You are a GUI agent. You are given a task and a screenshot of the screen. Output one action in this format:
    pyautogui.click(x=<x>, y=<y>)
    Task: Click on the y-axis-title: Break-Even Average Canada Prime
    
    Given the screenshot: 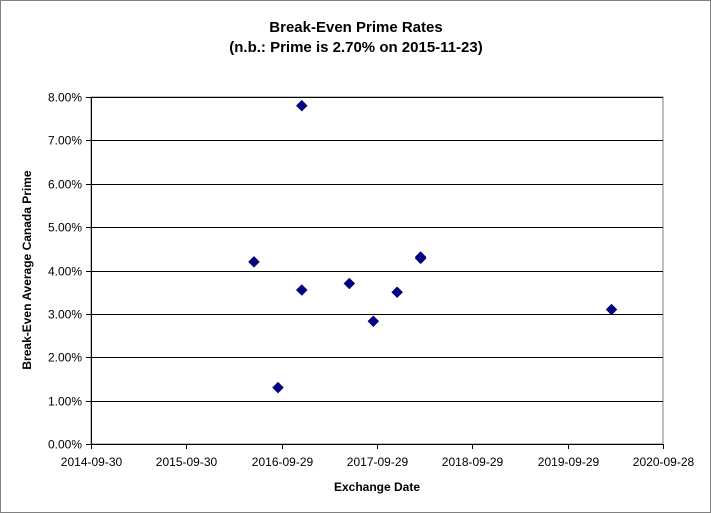 What is the action you would take?
    pyautogui.click(x=27, y=270)
    